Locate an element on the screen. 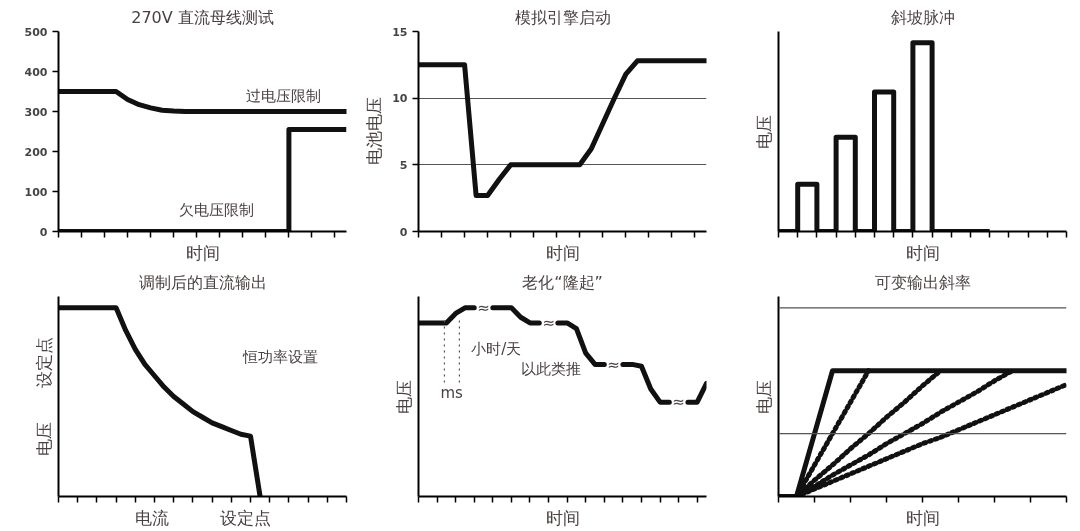 This screenshot has width=1080, height=531. y-tick-label: 400 is located at coordinates (36, 72).